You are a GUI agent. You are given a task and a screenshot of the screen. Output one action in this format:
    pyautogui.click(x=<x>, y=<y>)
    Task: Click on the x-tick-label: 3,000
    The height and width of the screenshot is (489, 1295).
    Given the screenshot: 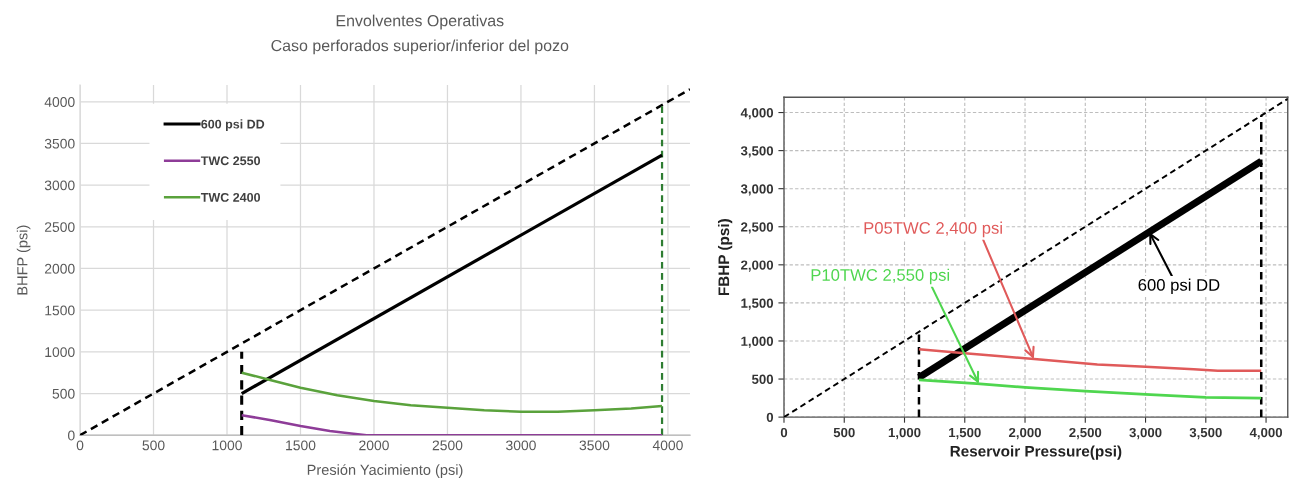 What is the action you would take?
    pyautogui.click(x=1145, y=433)
    